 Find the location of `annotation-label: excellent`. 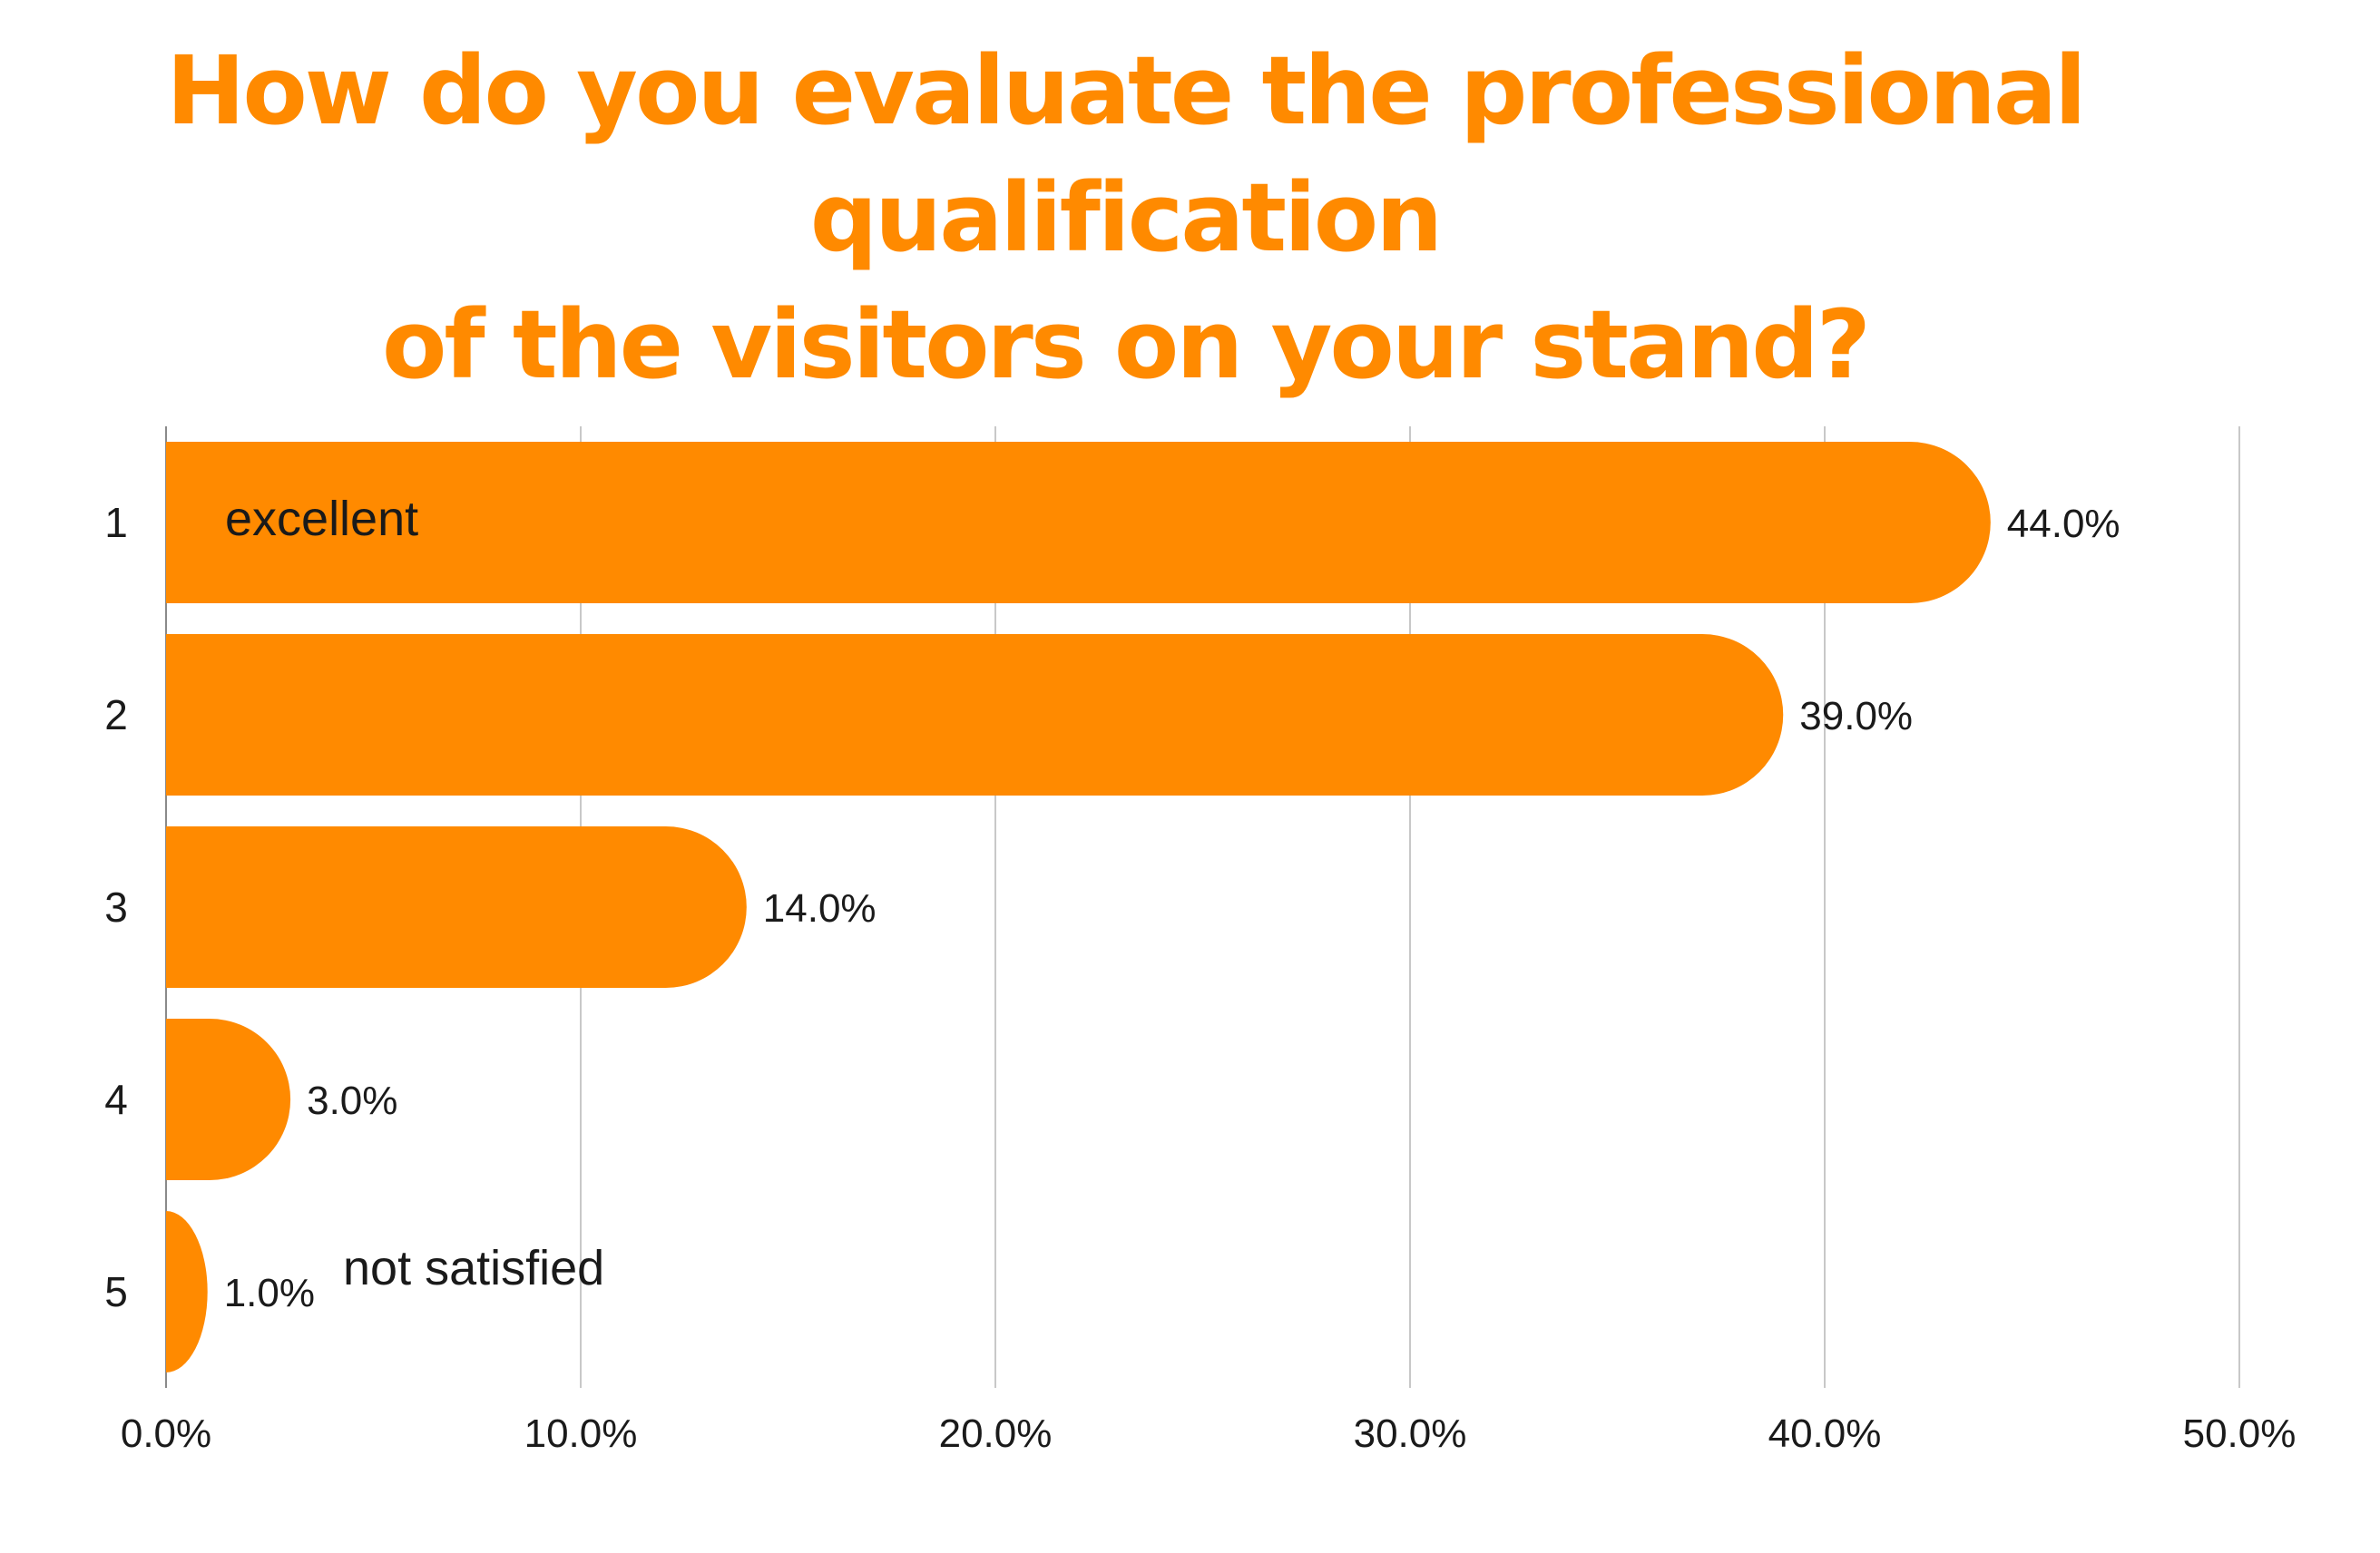

annotation-label: excellent is located at coordinates (321, 519).